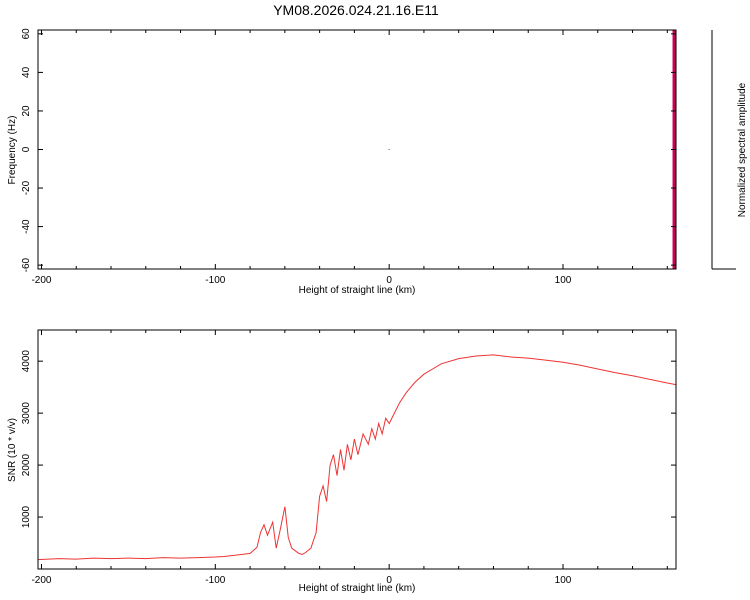 This screenshot has height=600, width=750. What do you see at coordinates (563, 580) in the screenshot?
I see `snr-x-tick-label: 100` at bounding box center [563, 580].